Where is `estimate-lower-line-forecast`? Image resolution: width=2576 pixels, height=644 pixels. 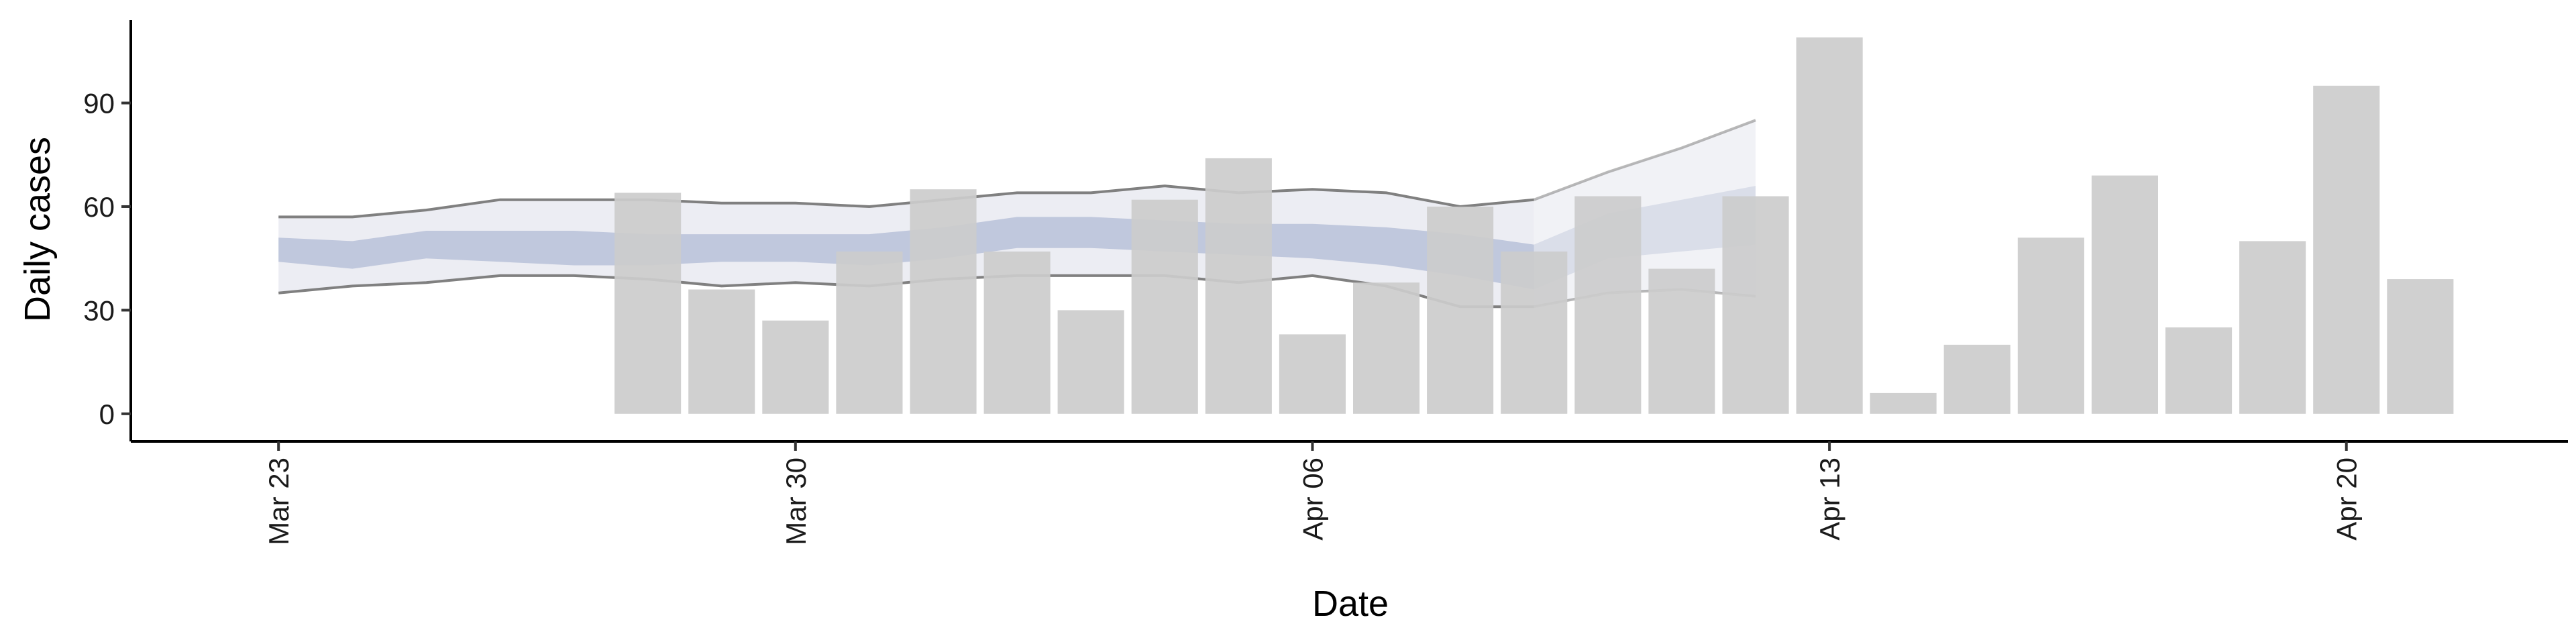 estimate-lower-line-forecast is located at coordinates (1645, 298).